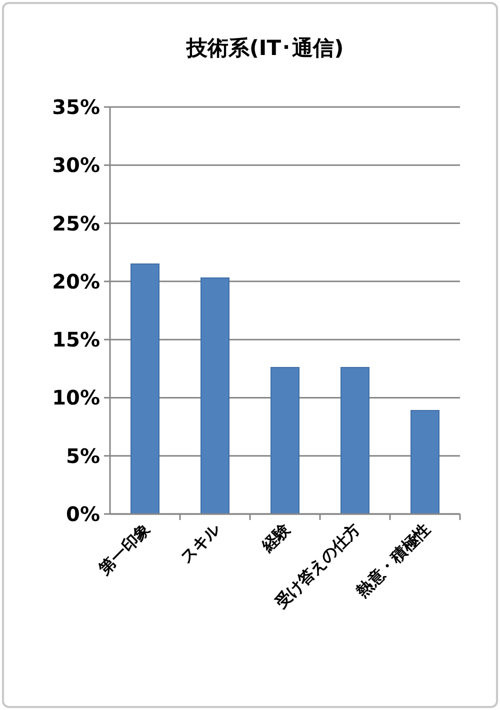  Describe the element at coordinates (76, 340) in the screenshot. I see `y-tick-label: 15%` at that location.